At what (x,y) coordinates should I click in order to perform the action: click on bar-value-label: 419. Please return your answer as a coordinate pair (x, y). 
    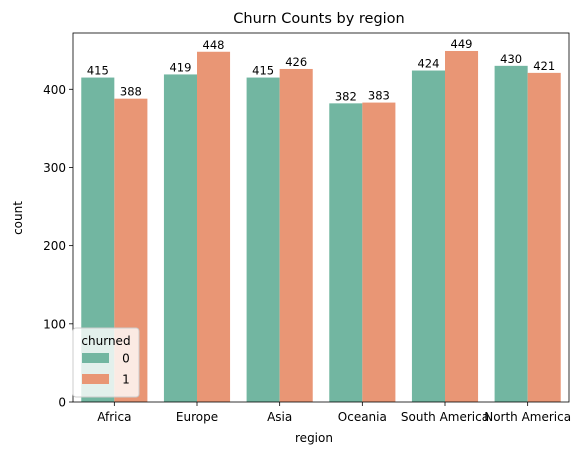
    Looking at the image, I should click on (180, 67).